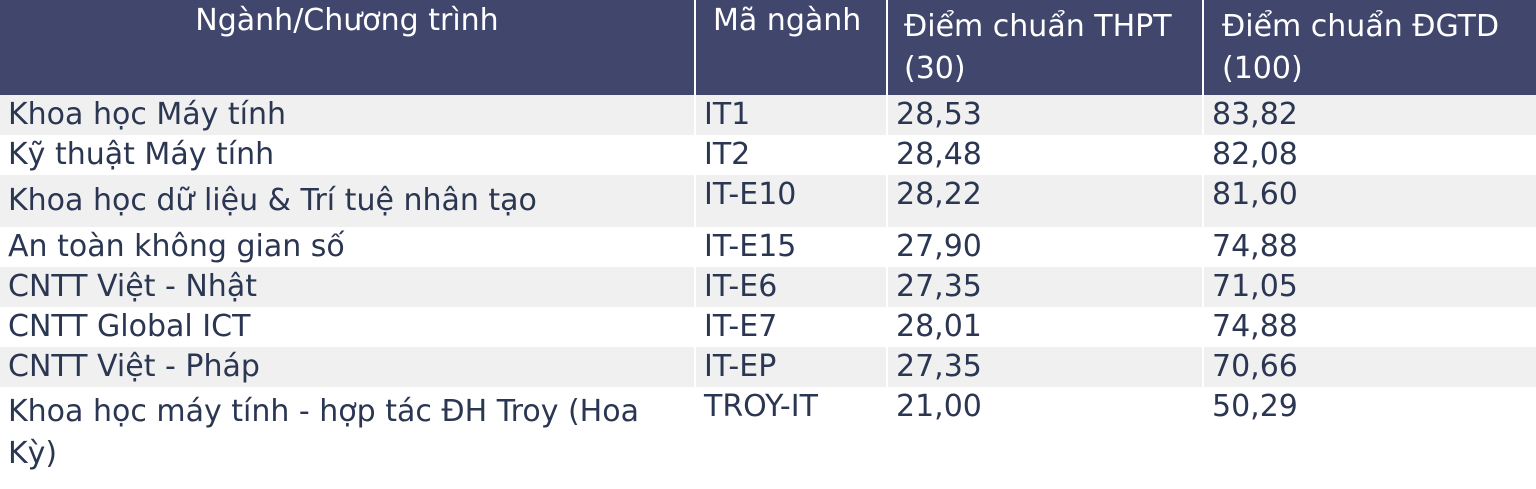  I want to click on table-row: Khoa học Máy tính IT1 28,53 83,82, so click(768, 115).